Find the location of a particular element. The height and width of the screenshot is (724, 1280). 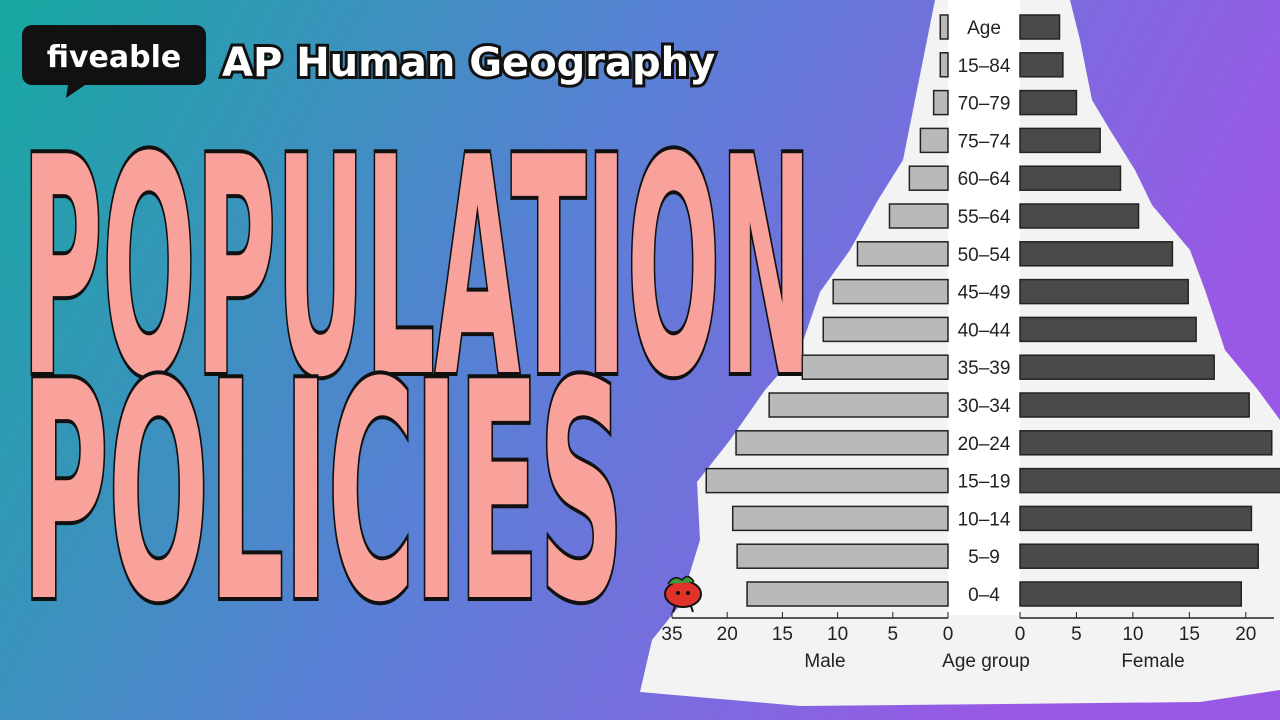

age-label: 20–24 is located at coordinates (984, 444).